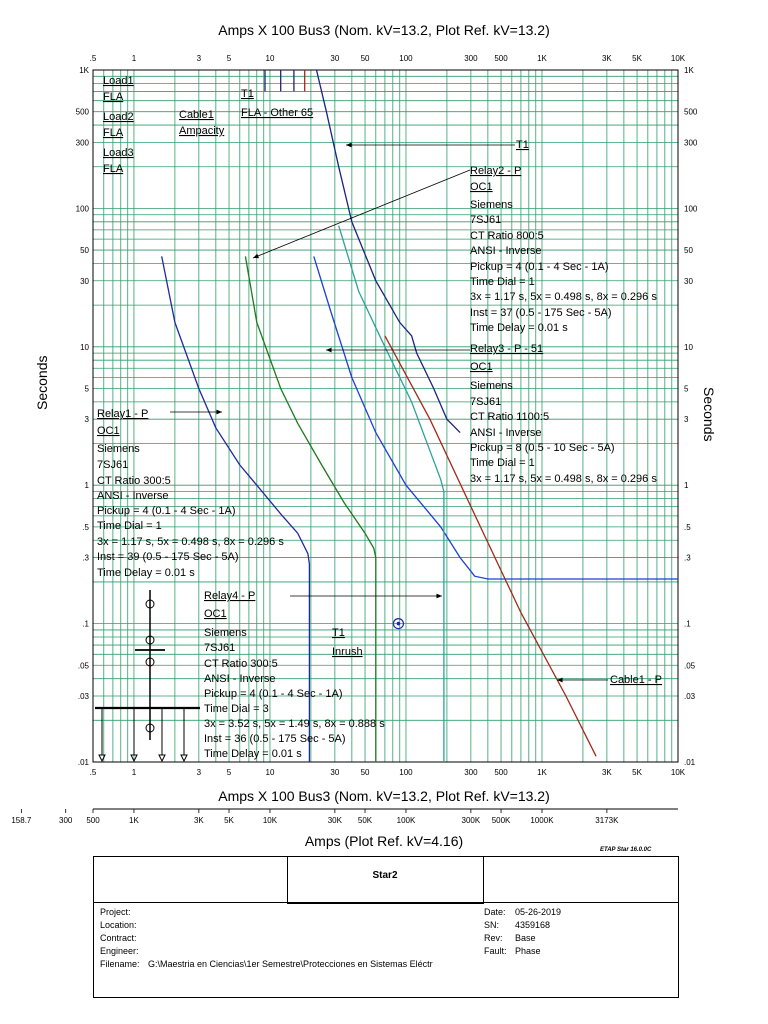 This screenshot has height=1024, width=768. Describe the element at coordinates (686, 419) in the screenshot. I see `y-tick-label-right: 3` at that location.